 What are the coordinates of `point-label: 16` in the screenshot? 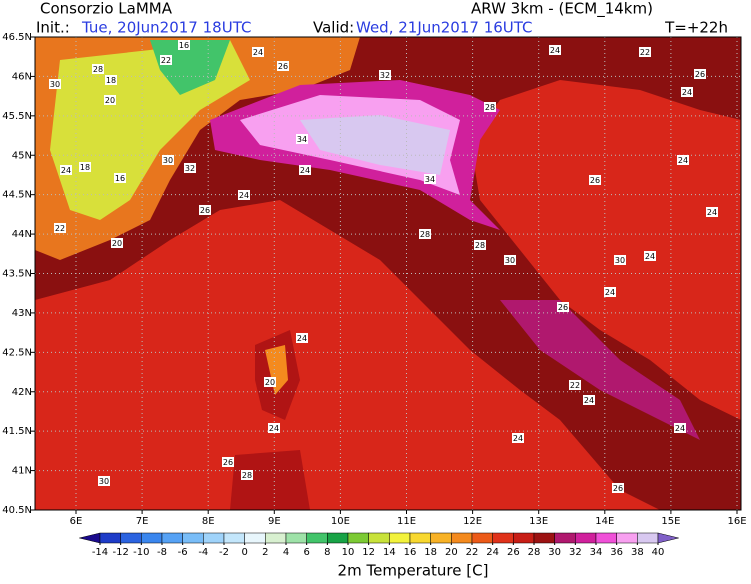 It's located at (120, 178).